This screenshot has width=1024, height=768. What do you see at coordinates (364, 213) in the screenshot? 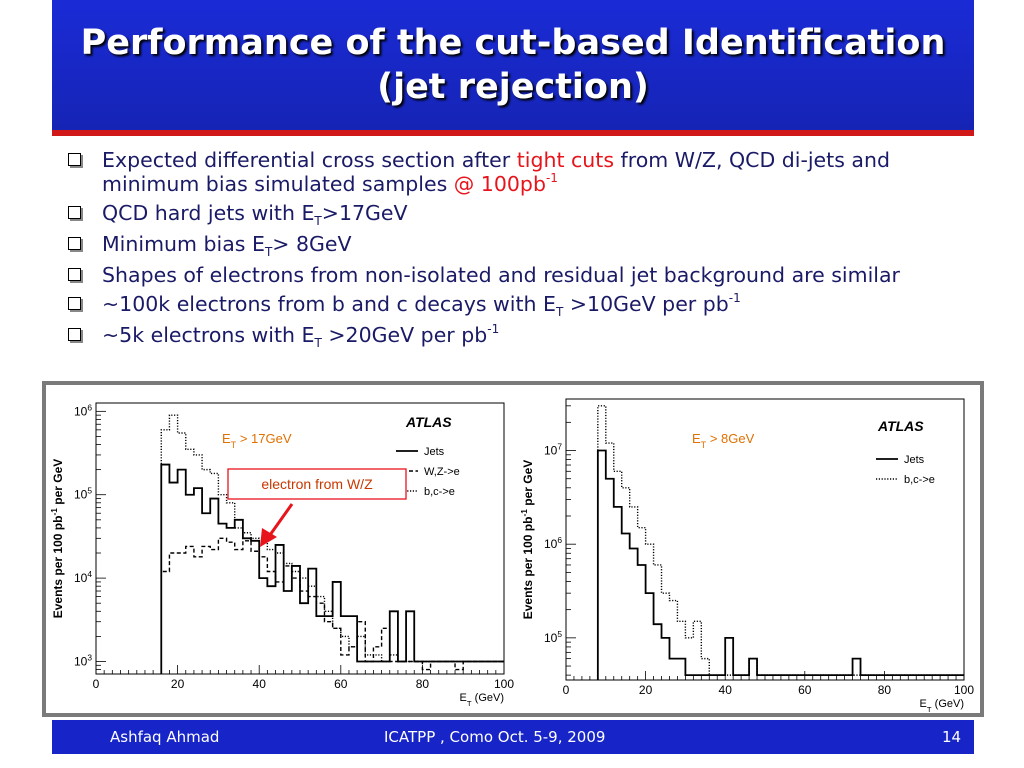
I see `bullet-text: >17GeV` at bounding box center [364, 213].